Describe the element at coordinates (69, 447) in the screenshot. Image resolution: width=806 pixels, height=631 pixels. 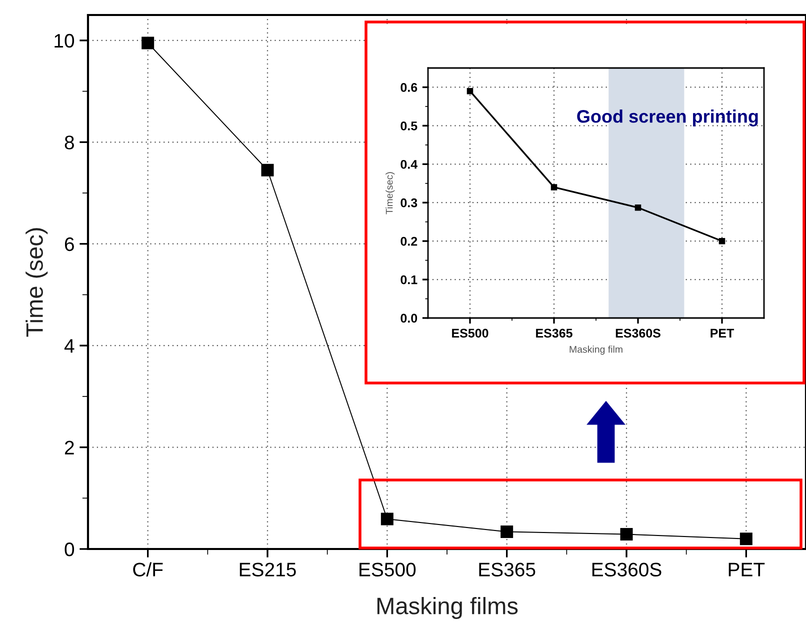
I see `y-tick-label: 2` at that location.